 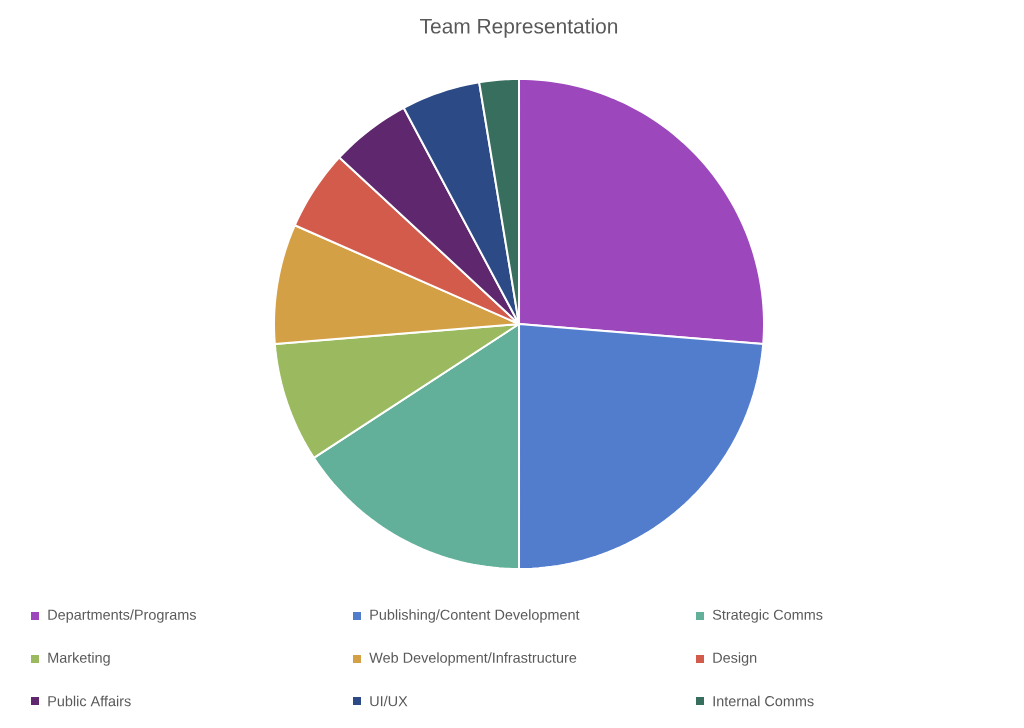 I want to click on legend-label: Strategic Comms, so click(x=767, y=616).